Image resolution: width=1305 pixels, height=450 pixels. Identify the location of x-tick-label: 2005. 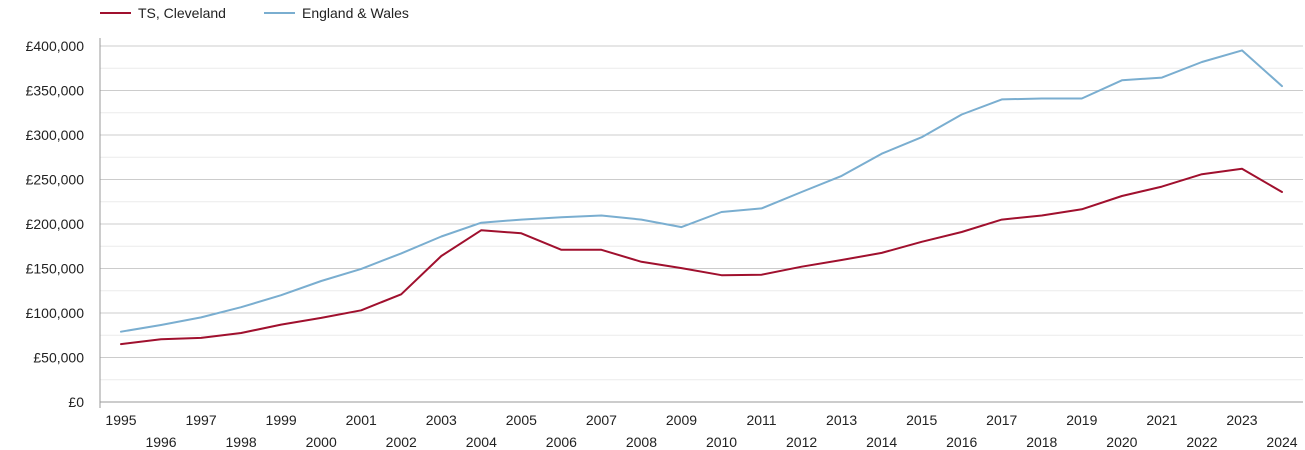
(521, 420).